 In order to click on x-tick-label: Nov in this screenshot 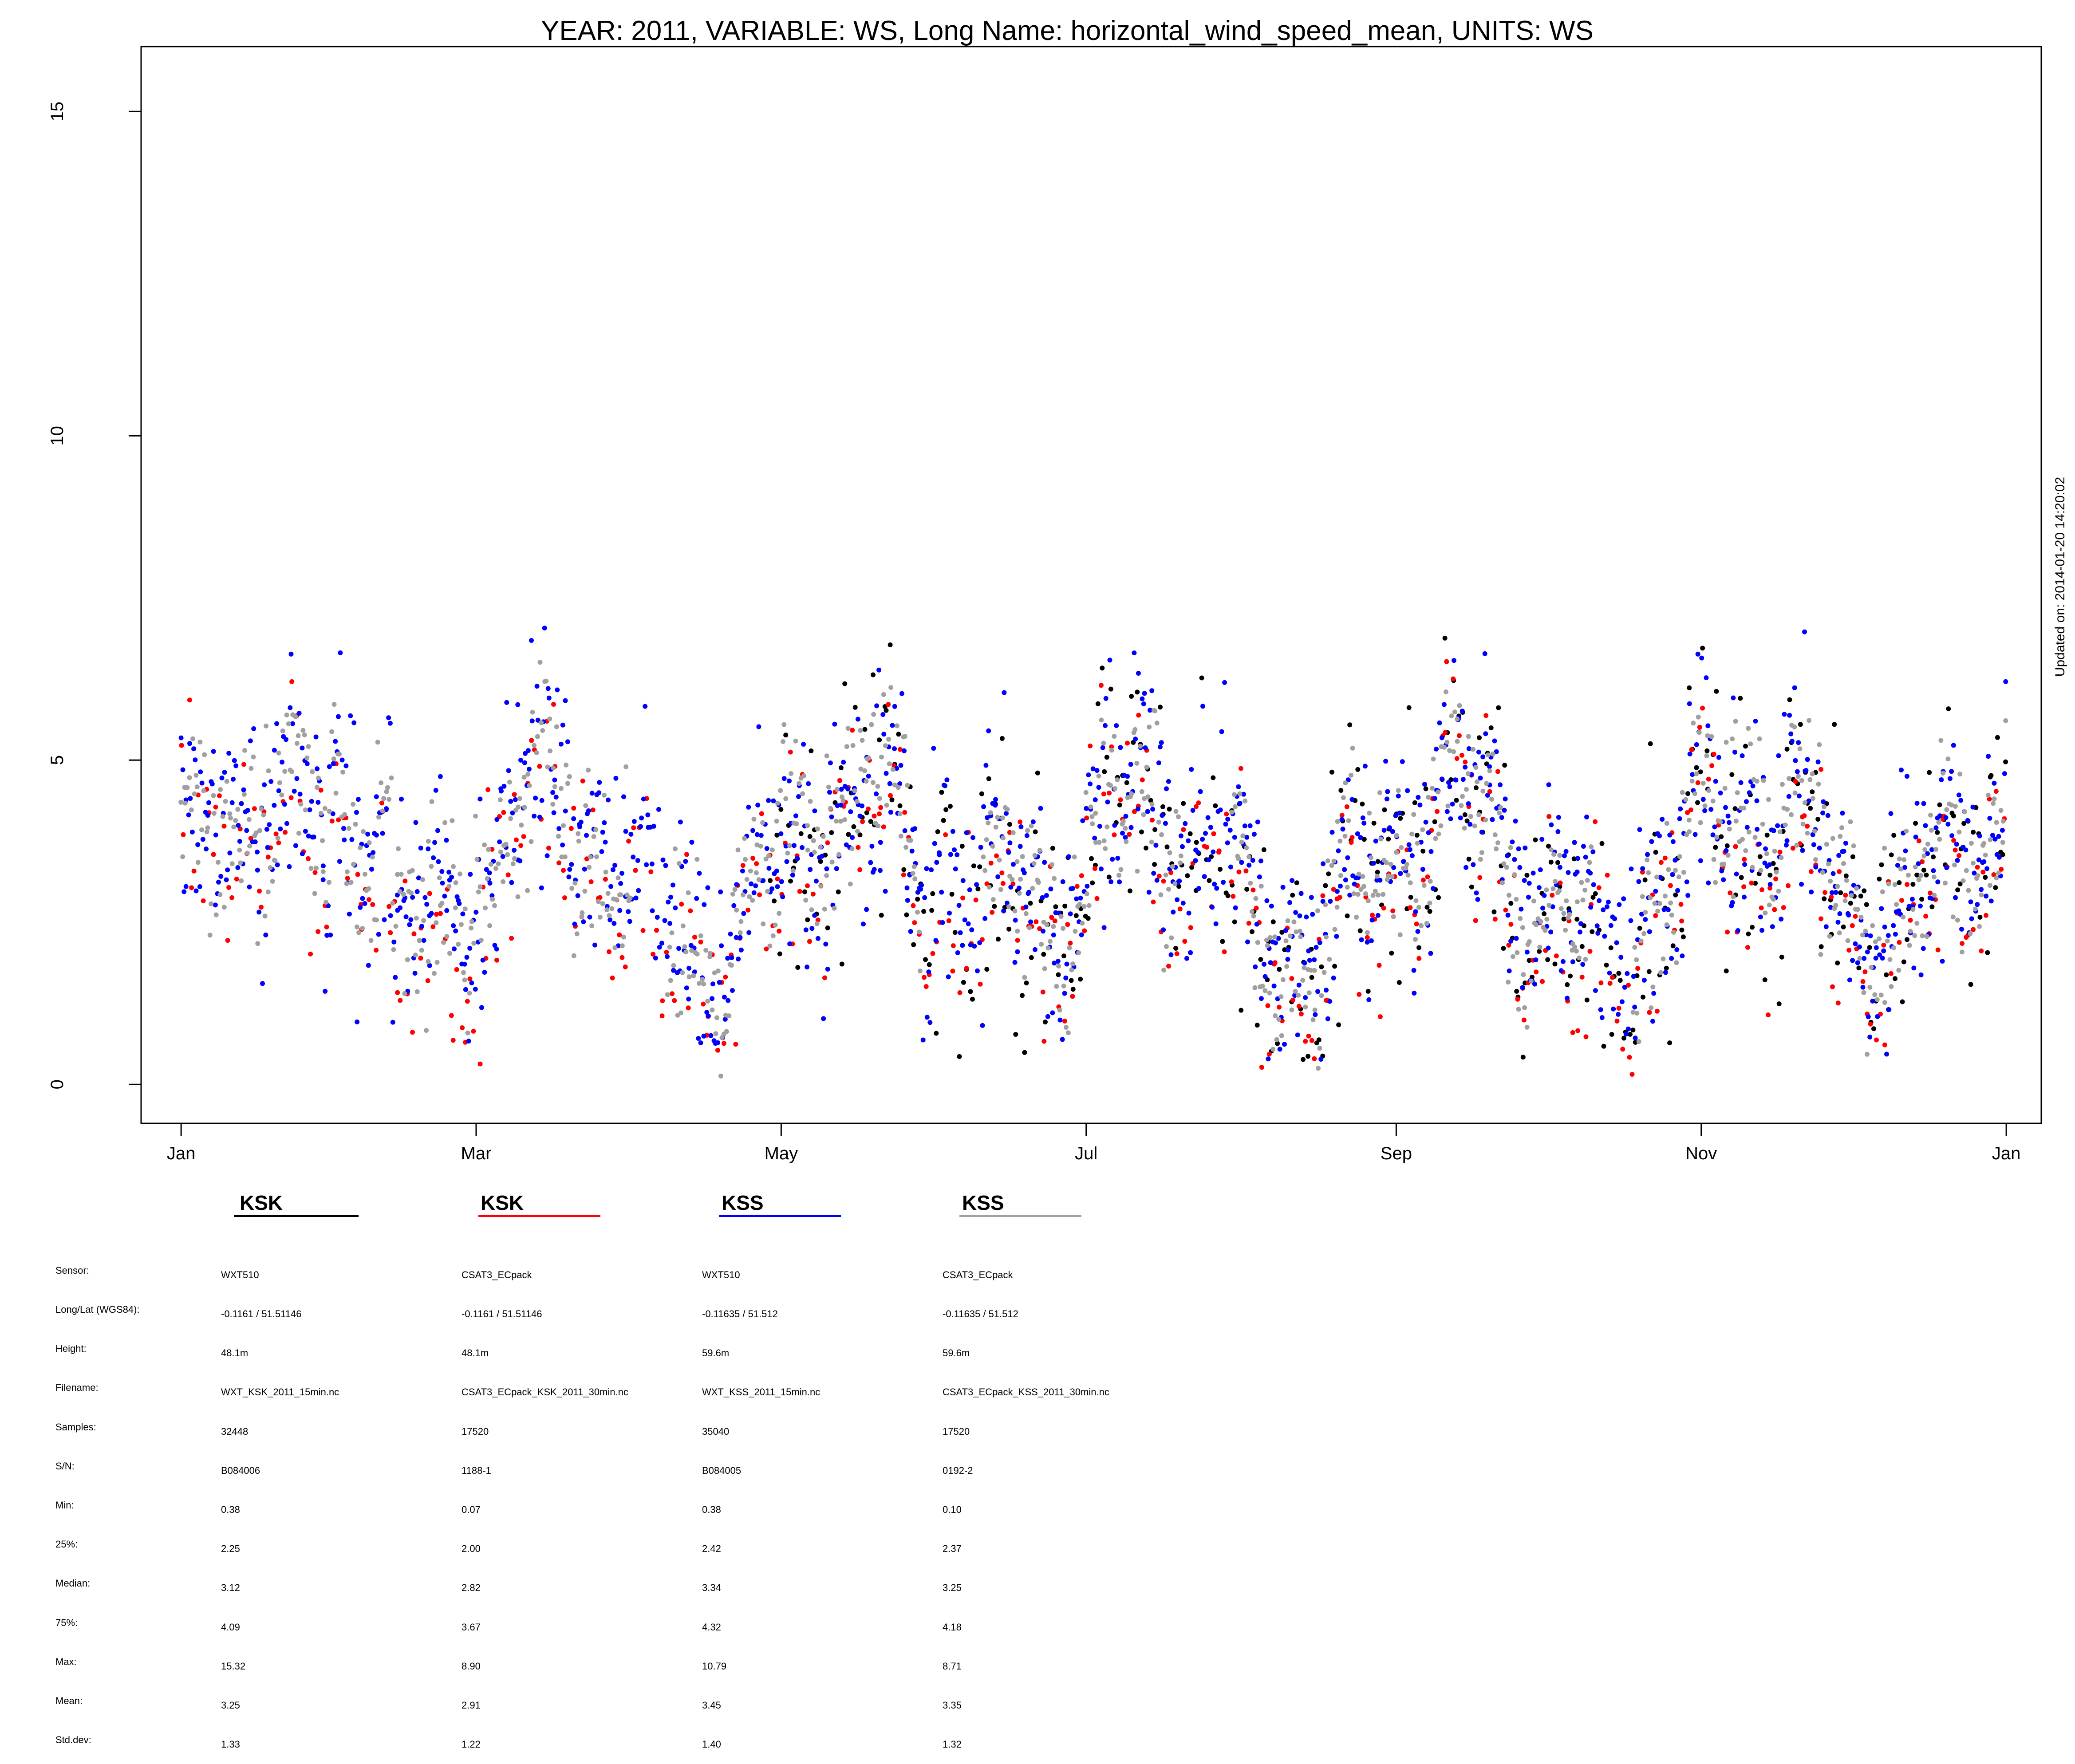, I will do `click(1701, 1153)`.